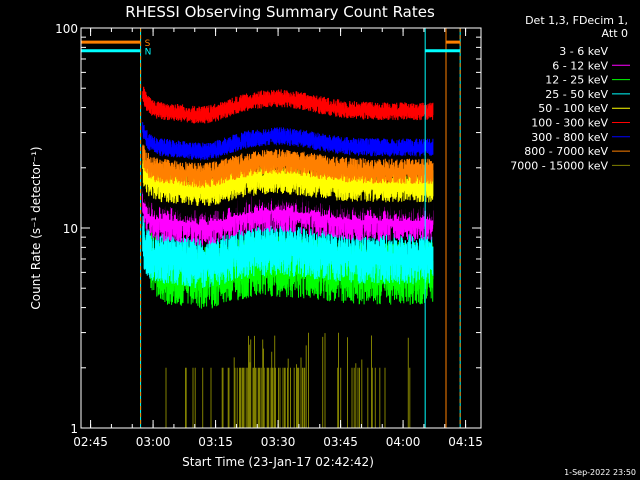 This screenshot has width=640, height=480. Describe the element at coordinates (278, 462) in the screenshot. I see `x-axis-label: Start Time (23-Jan-17 02:42:42)` at that location.